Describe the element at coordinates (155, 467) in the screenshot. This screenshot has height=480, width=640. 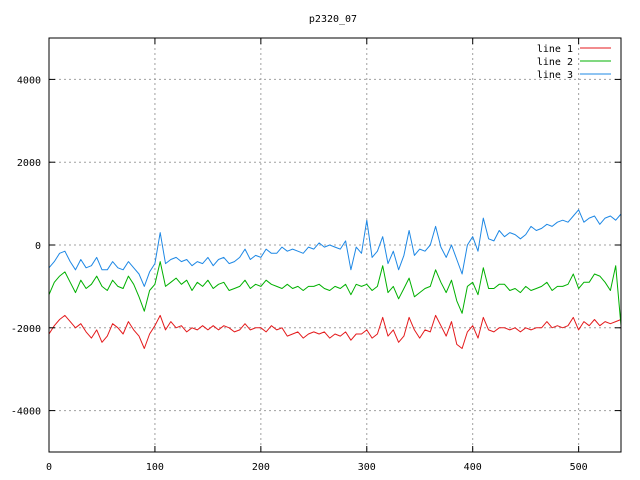
I see `x-tick-label: 100` at that location.